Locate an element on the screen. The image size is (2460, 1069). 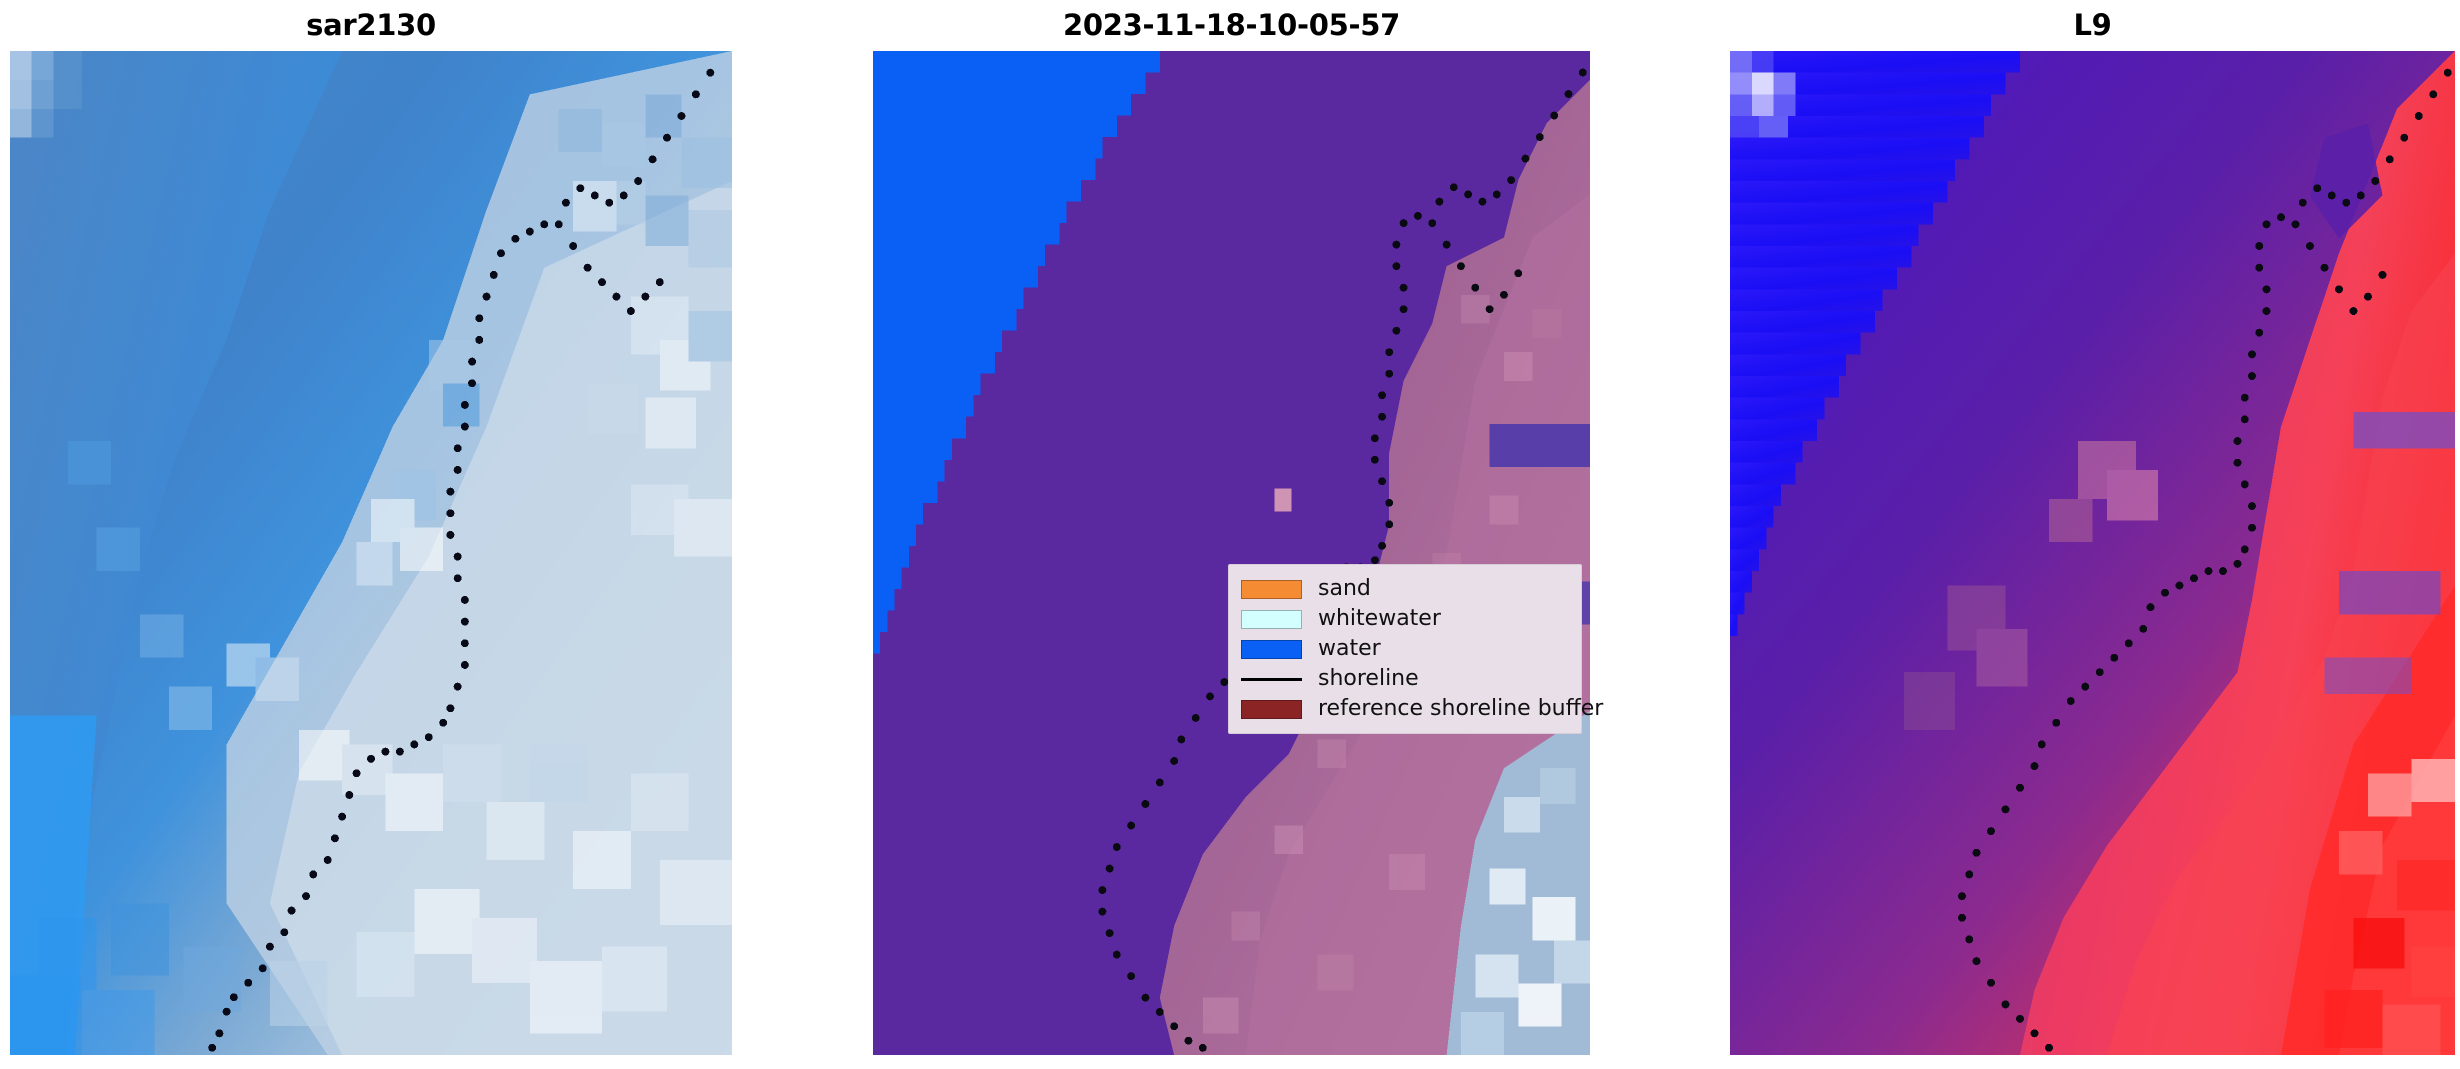
legend-item-whitewater: whitewater is located at coordinates (1406, 619).